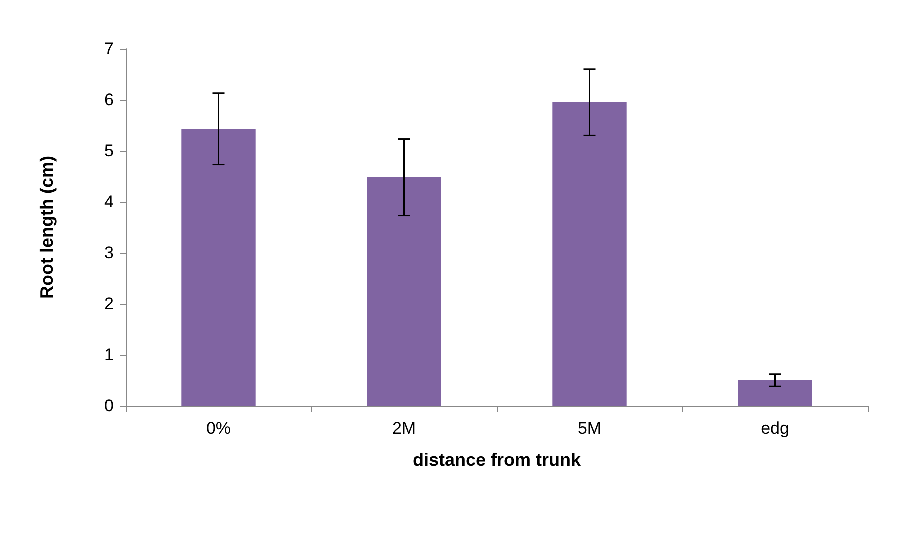  Describe the element at coordinates (109, 49) in the screenshot. I see `y-tick-label: 7` at that location.